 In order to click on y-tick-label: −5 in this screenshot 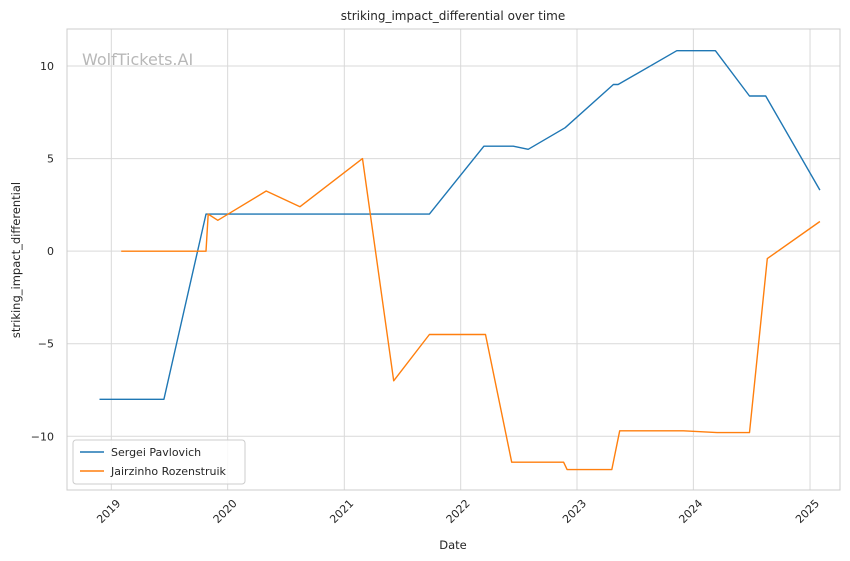, I will do `click(46, 344)`.